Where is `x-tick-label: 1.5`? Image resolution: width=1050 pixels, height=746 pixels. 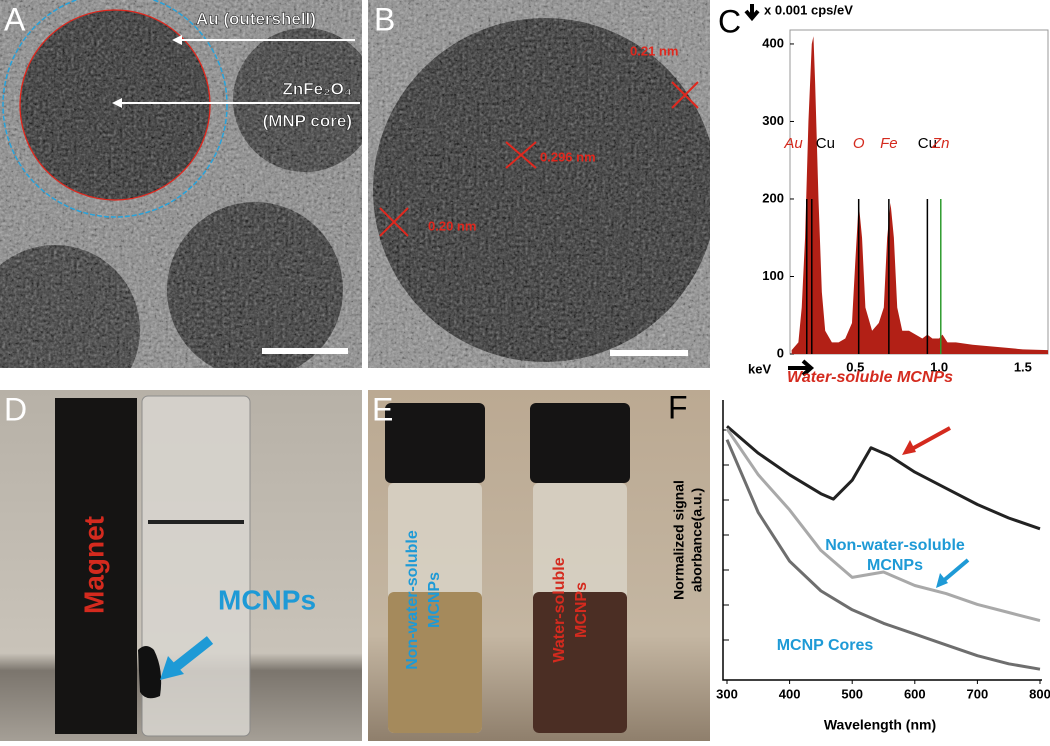
x-tick-label: 1.5 is located at coordinates (1023, 366).